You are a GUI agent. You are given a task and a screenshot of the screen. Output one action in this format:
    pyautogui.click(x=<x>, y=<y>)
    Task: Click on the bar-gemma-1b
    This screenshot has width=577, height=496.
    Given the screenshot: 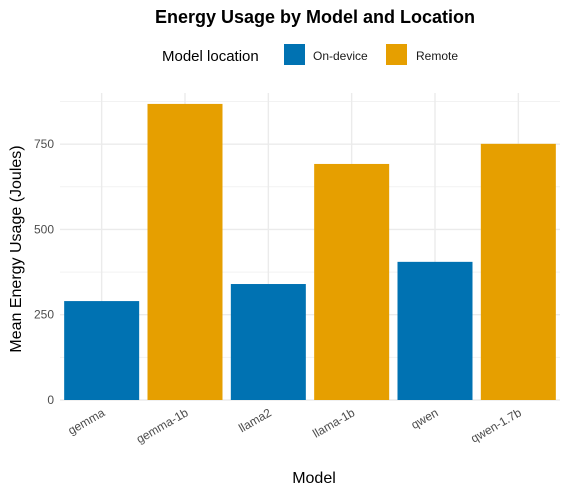 What is the action you would take?
    pyautogui.click(x=185, y=251)
    